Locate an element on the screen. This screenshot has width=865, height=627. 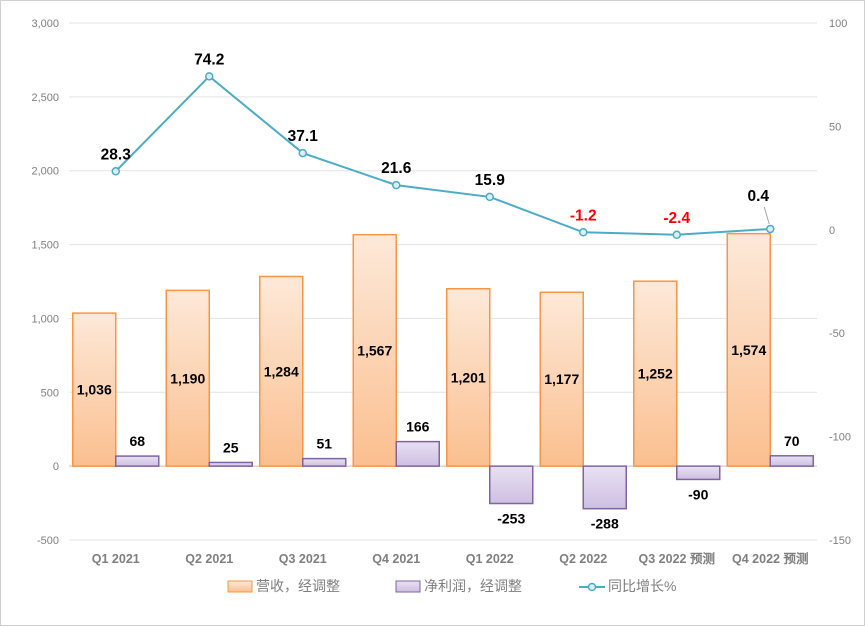
left-axis-tick: 3,000 is located at coordinates (45, 24).